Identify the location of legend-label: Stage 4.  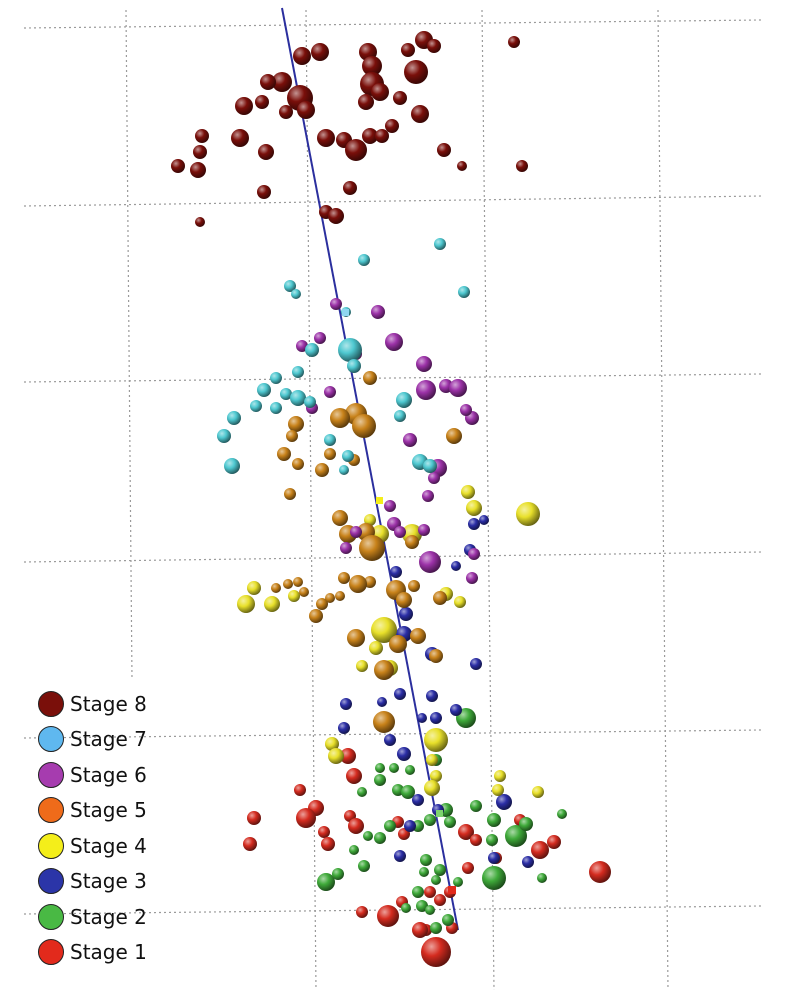
(108, 845).